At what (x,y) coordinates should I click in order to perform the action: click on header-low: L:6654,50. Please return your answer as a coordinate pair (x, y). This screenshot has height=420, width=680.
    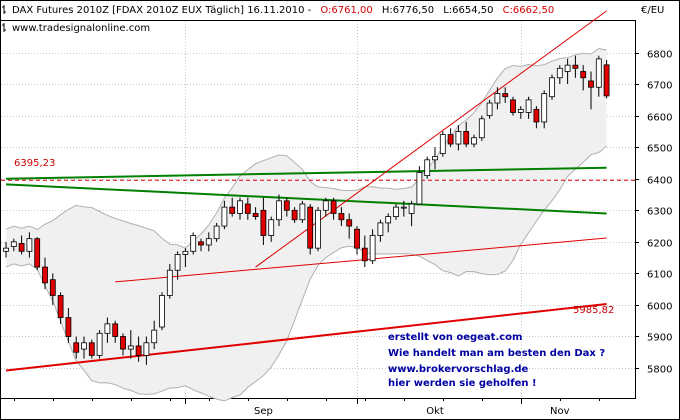
    Looking at the image, I should click on (468, 10).